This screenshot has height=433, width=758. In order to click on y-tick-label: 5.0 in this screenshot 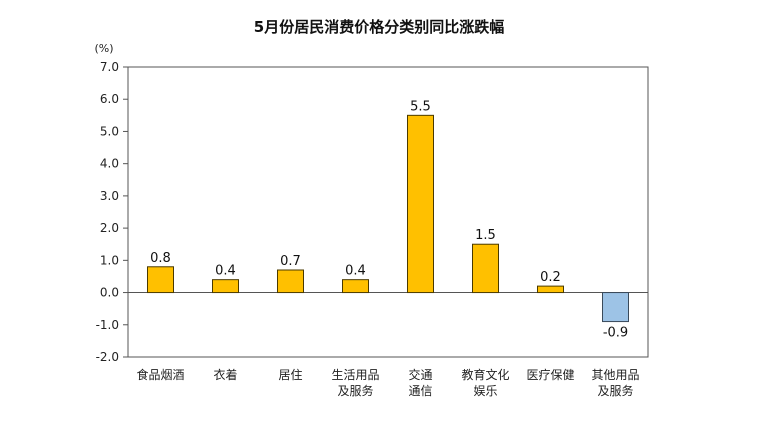, I will do `click(109, 131)`.